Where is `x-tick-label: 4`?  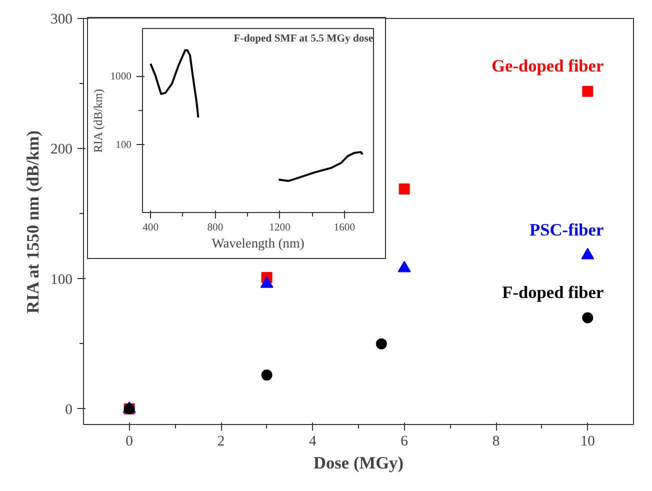 x-tick-label: 4 is located at coordinates (313, 442).